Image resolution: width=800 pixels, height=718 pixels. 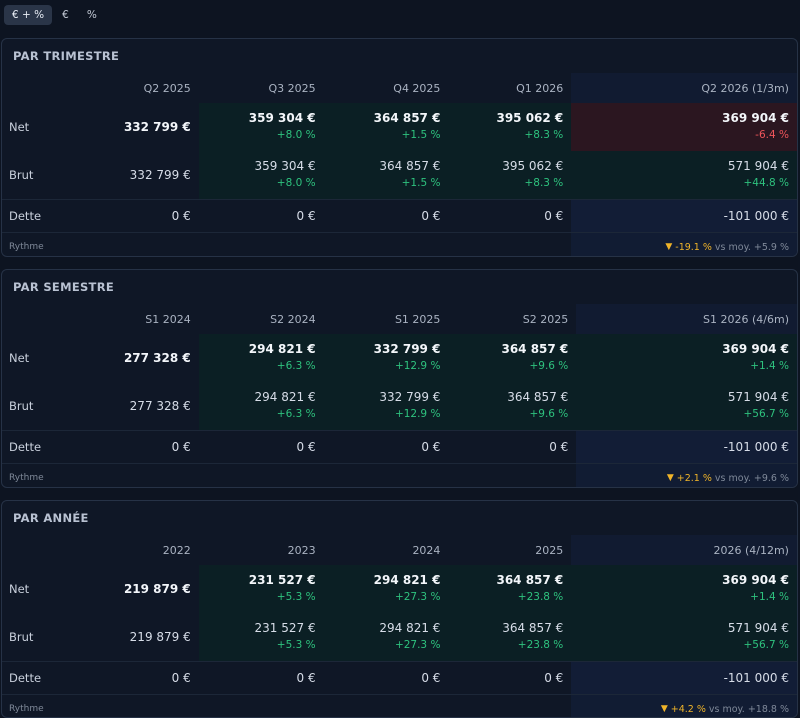 I want to click on brut-cell: 332 799 € +12.9 %, so click(x=386, y=406).